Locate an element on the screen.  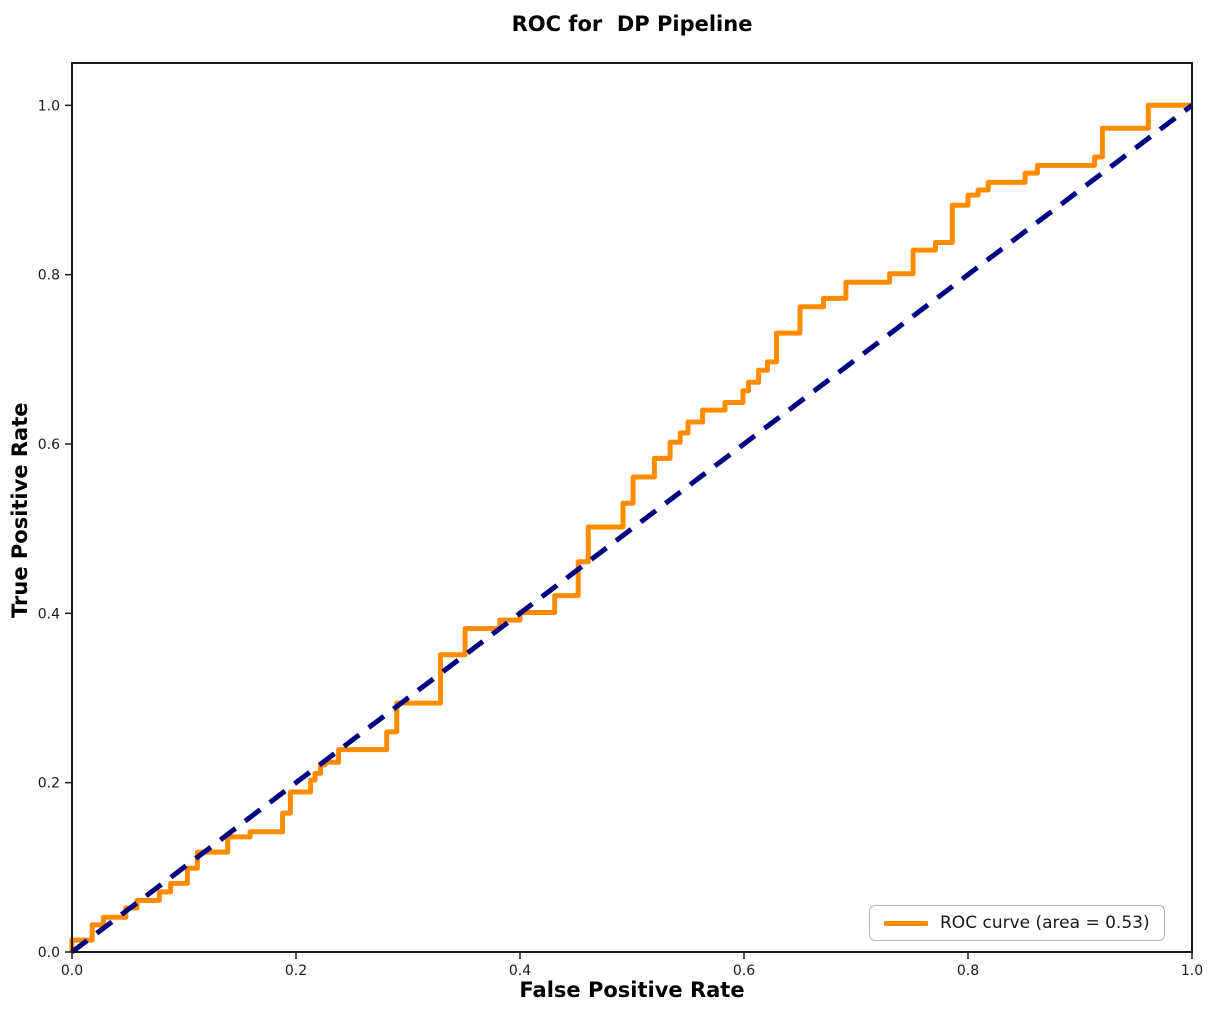
y-tick-label: 1.0 is located at coordinates (49, 106).